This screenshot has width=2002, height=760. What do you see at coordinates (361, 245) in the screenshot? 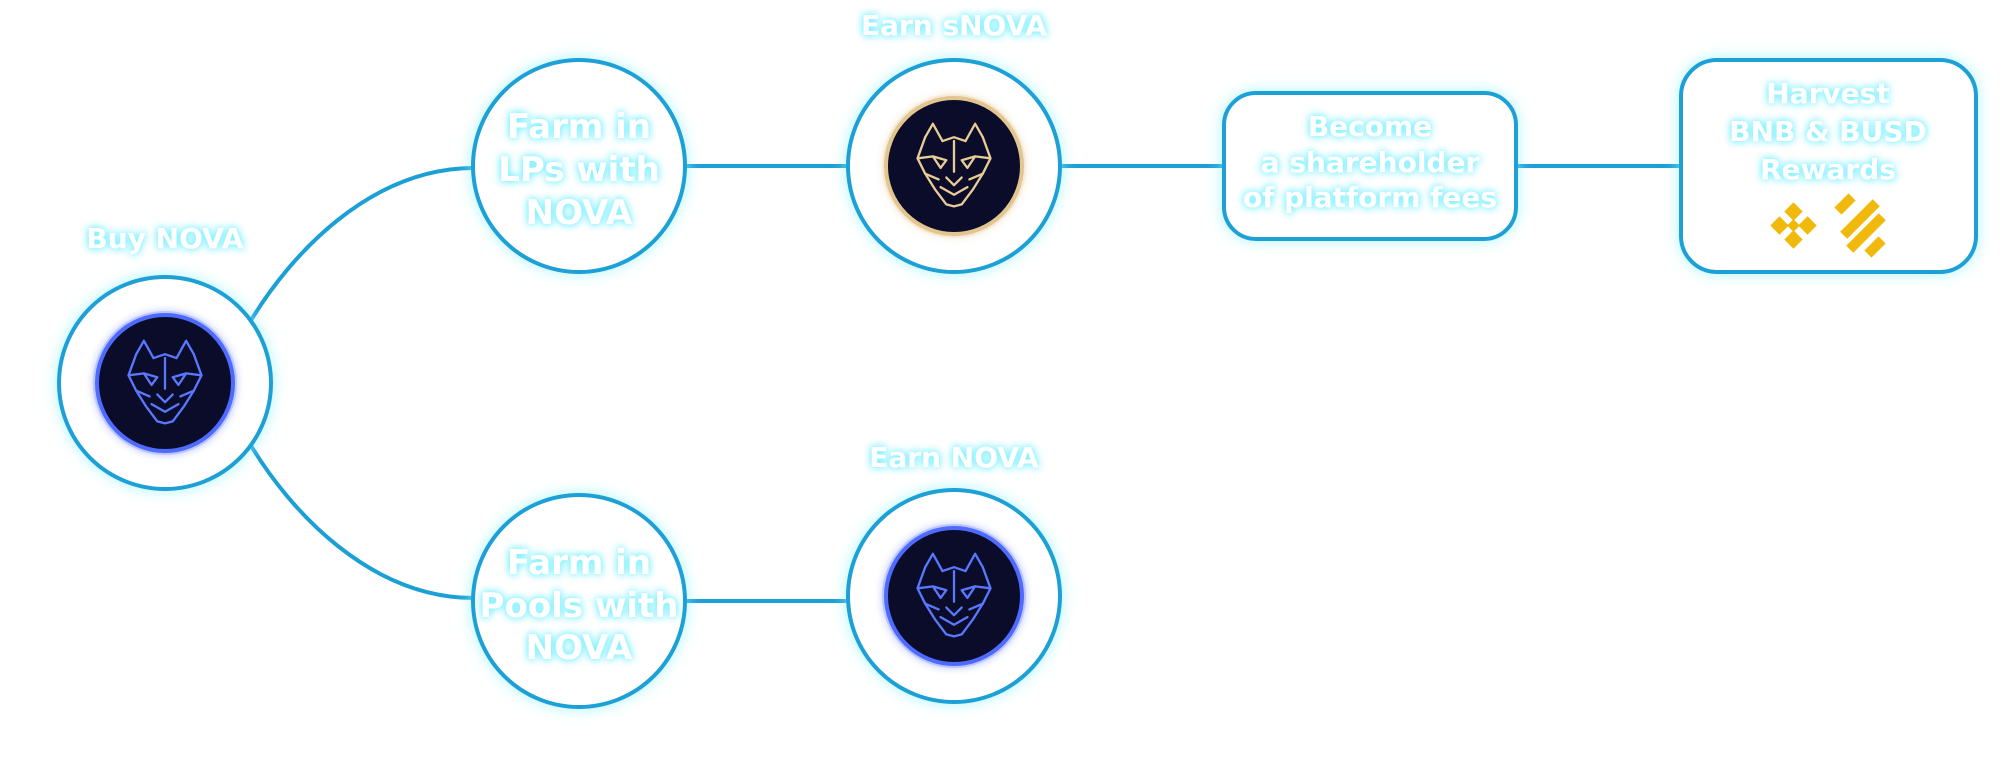
I see `connector-buy-to-farm-lps` at bounding box center [361, 245].